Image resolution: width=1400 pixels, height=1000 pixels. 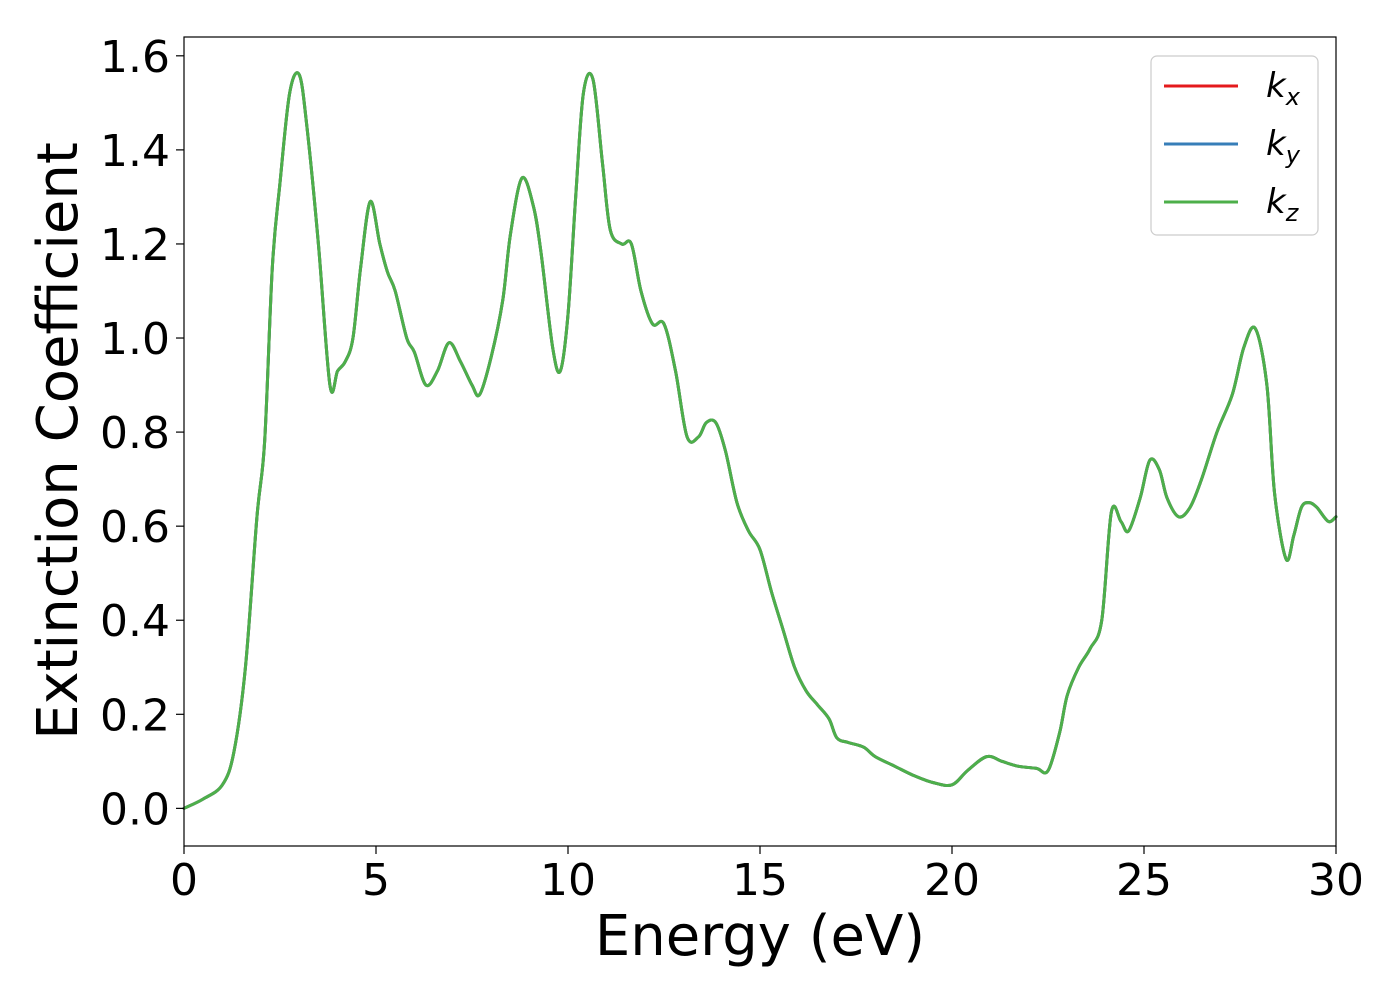 What do you see at coordinates (1144, 880) in the screenshot?
I see `x-tick-label: 25` at bounding box center [1144, 880].